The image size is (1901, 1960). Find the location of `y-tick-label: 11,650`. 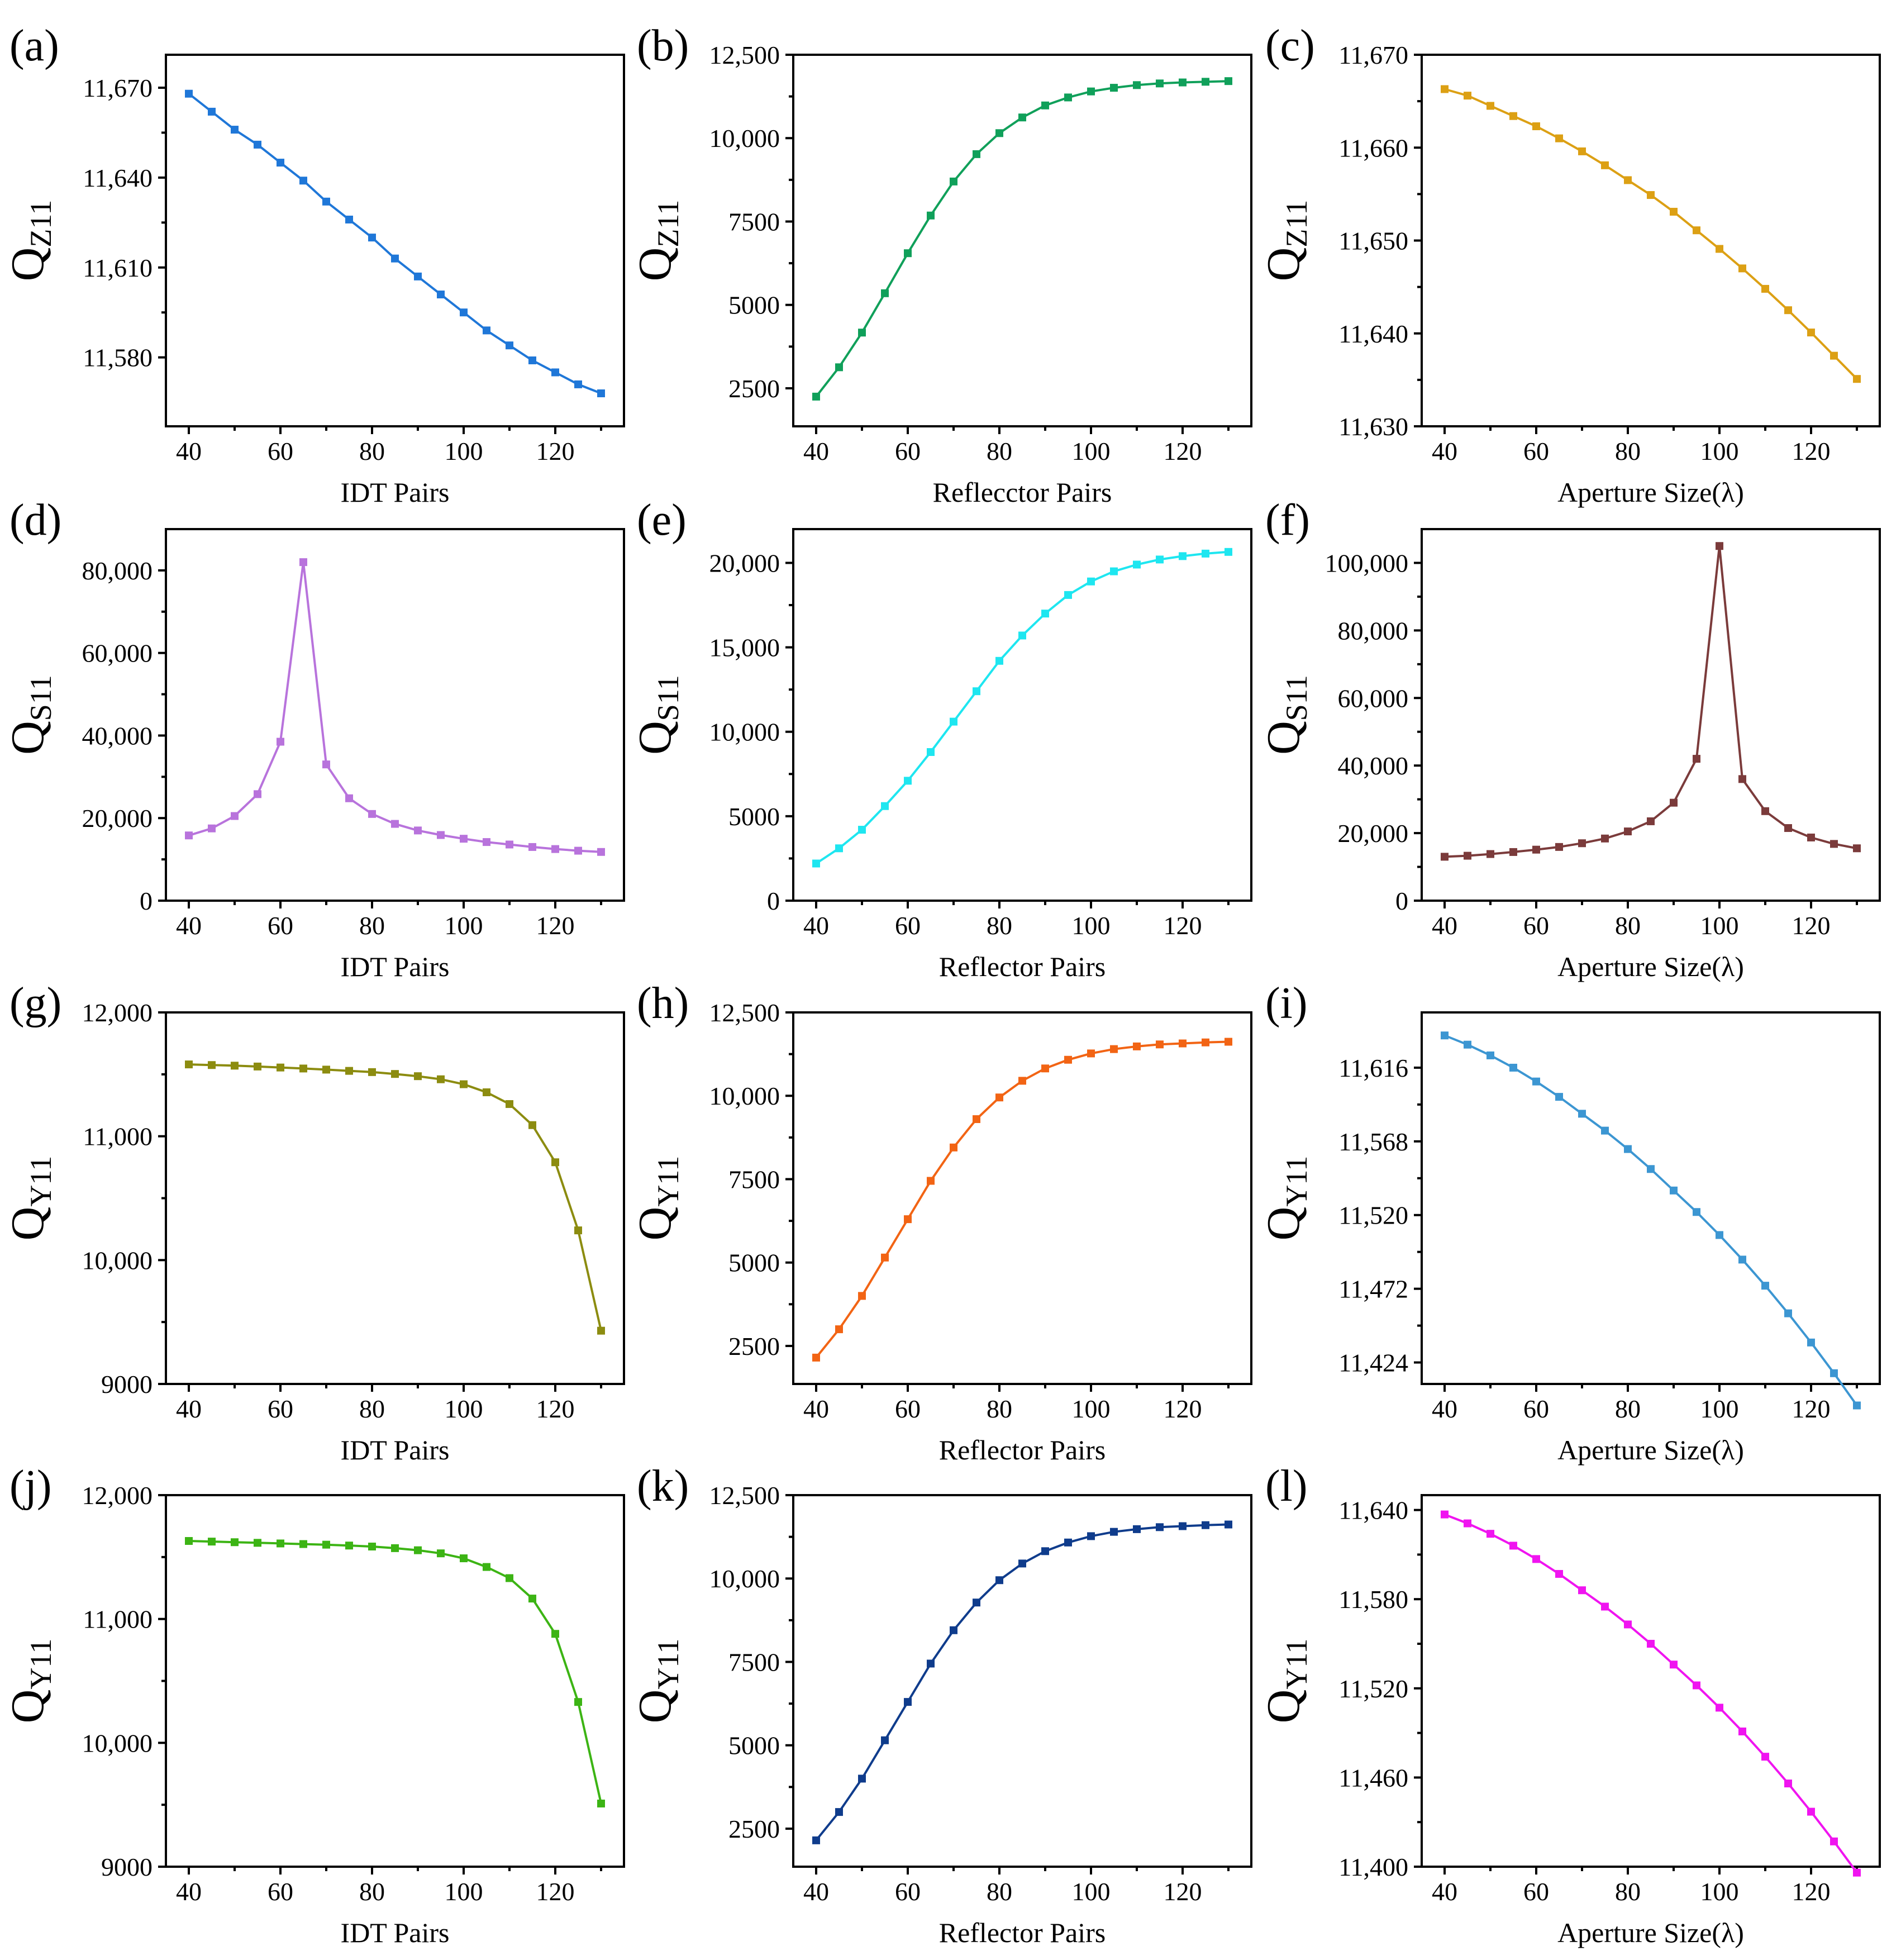

y-tick-label: 11,650 is located at coordinates (1373, 241).